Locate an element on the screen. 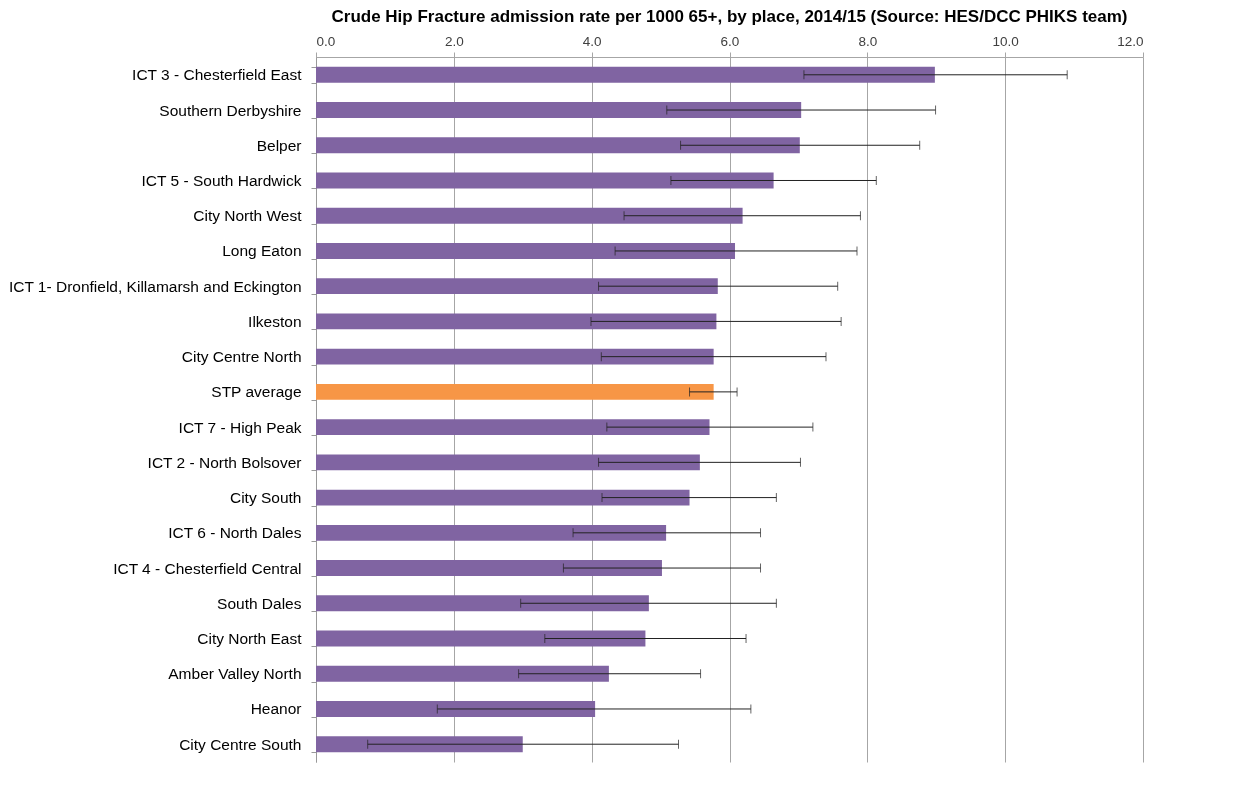 The height and width of the screenshot is (810, 1243). y-tick-label: ICT 1- Dronfield, Killamarsh and Eckington is located at coordinates (155, 286).